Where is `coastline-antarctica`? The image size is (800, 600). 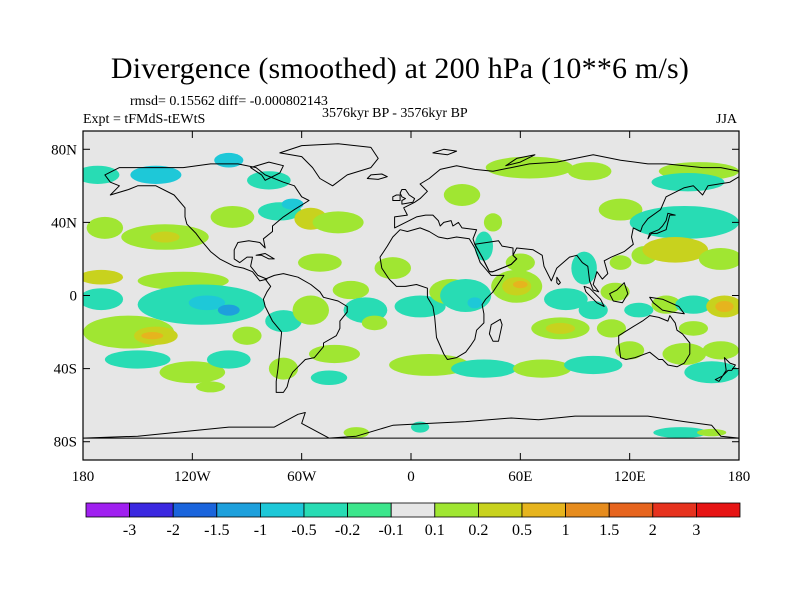 coastline-antarctica is located at coordinates (411, 425).